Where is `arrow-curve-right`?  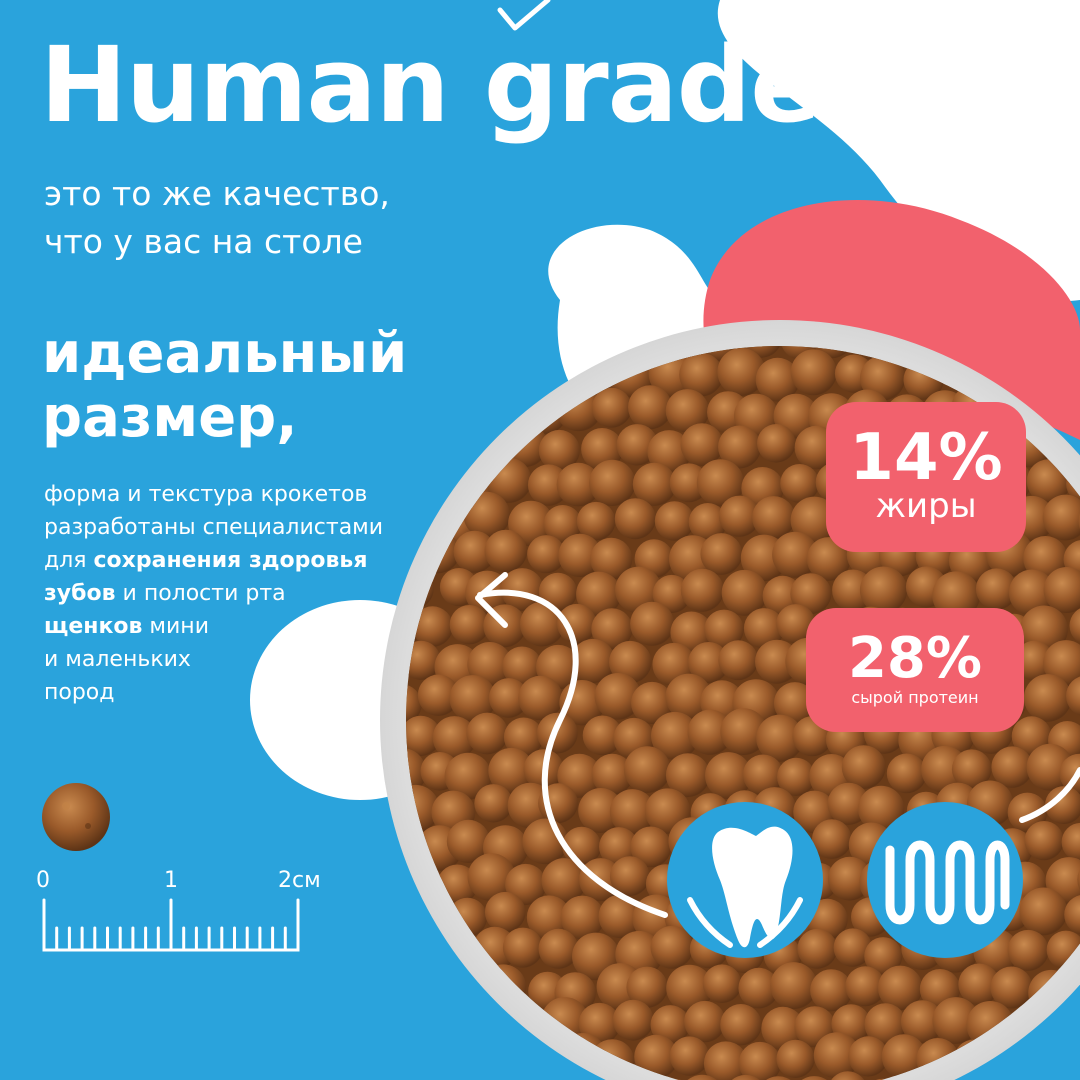
arrow-curve-right is located at coordinates (1049, 795).